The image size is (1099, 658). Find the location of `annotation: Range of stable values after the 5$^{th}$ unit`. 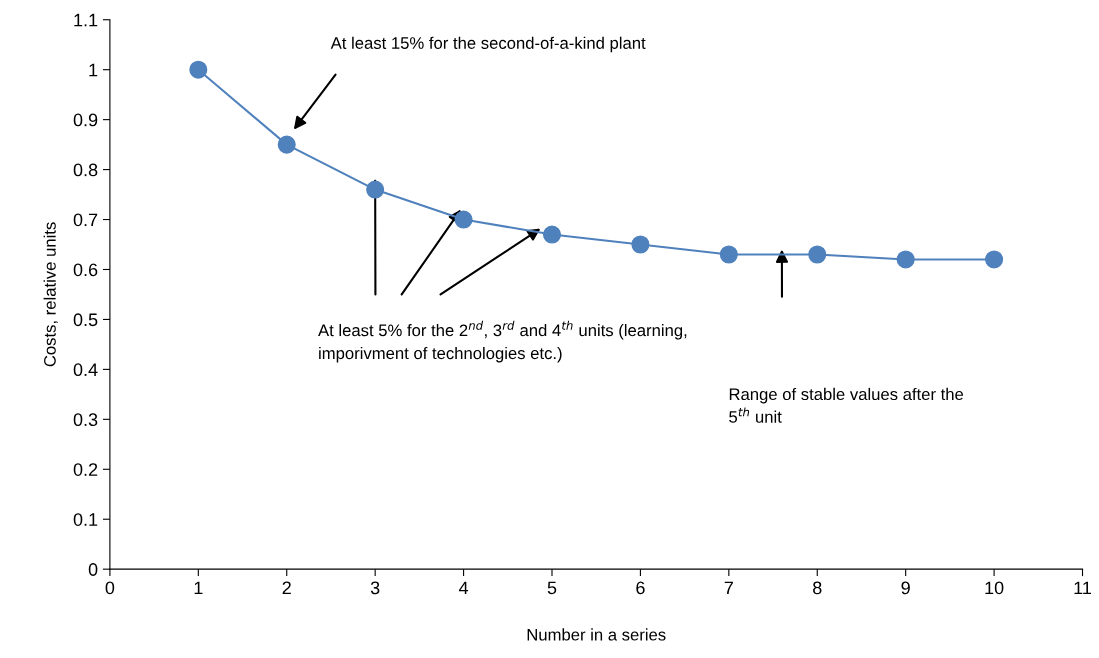

annotation: Range of stable values after the 5$^{th}$ unit is located at coordinates (846, 405).